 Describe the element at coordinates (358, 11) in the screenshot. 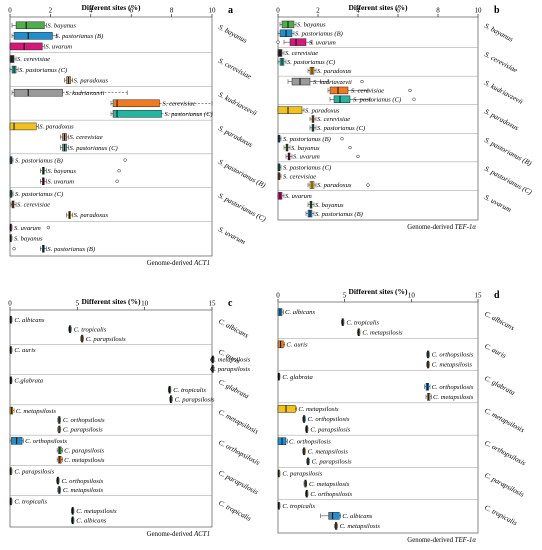

I see `x-tick-label: 4` at that location.